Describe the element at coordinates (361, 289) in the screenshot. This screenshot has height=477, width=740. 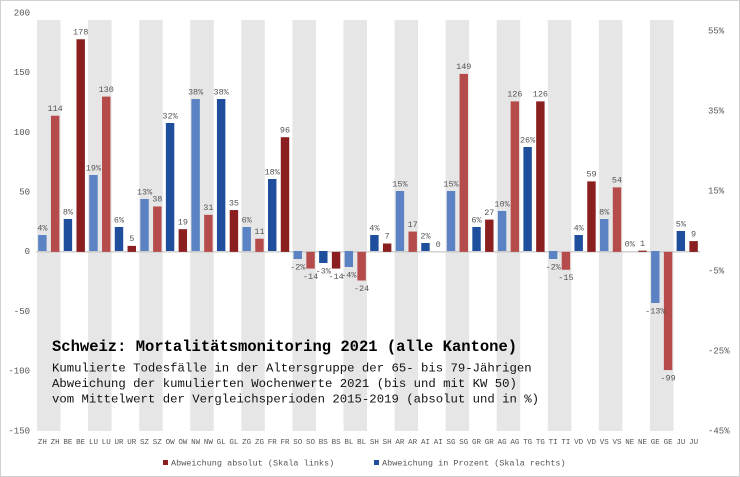
I see `value-label: -24` at that location.